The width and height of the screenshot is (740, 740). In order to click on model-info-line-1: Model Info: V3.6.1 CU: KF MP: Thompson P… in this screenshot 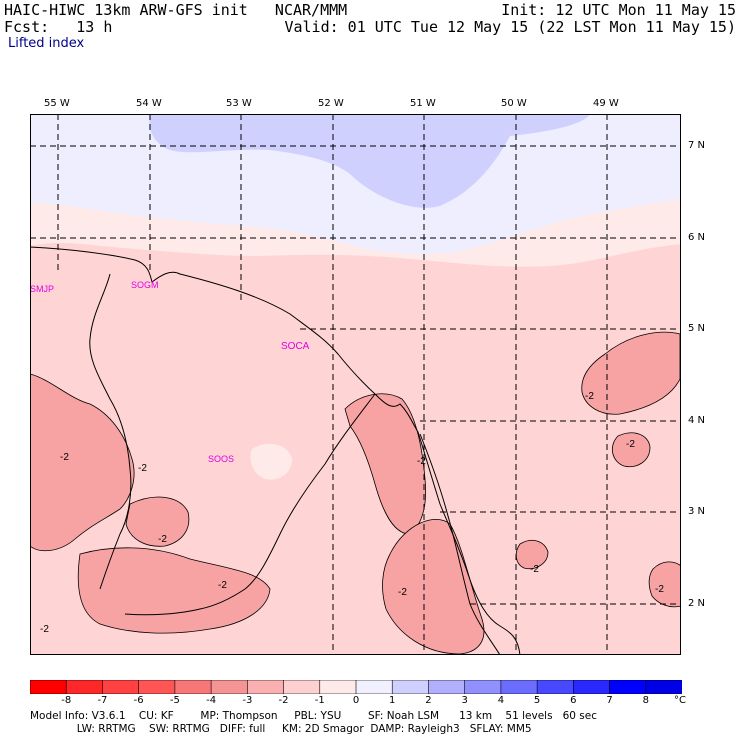, I will do `click(313, 716)`.